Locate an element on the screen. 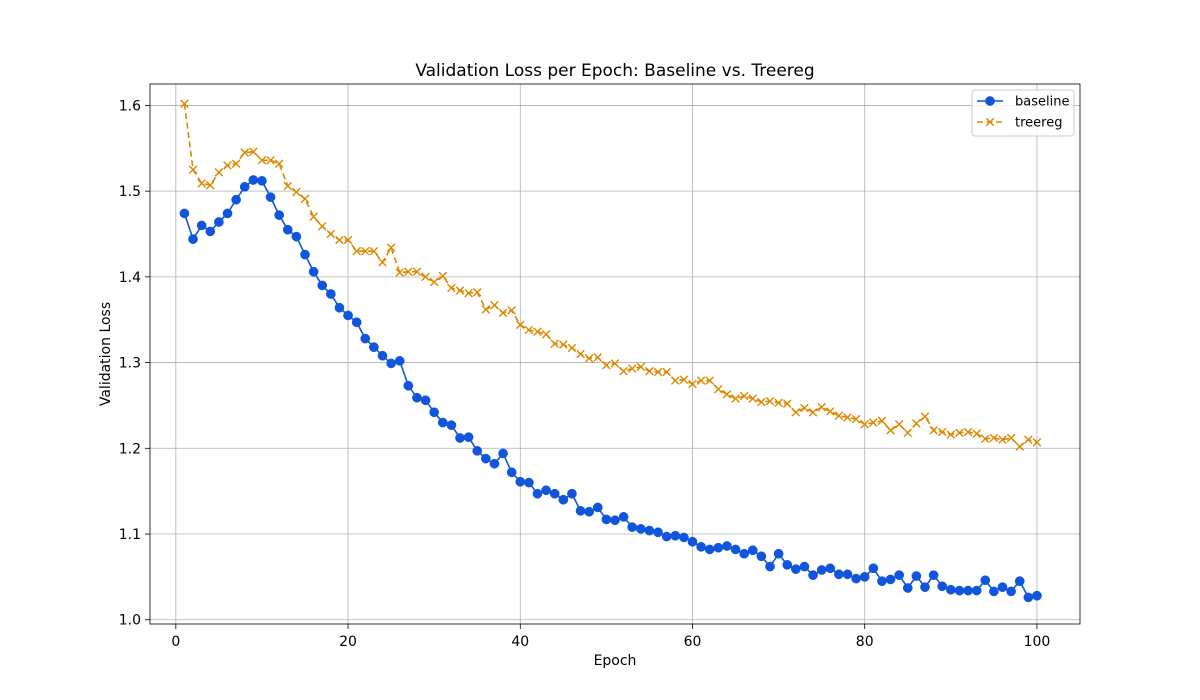  x-tick-label: 80 is located at coordinates (865, 642).